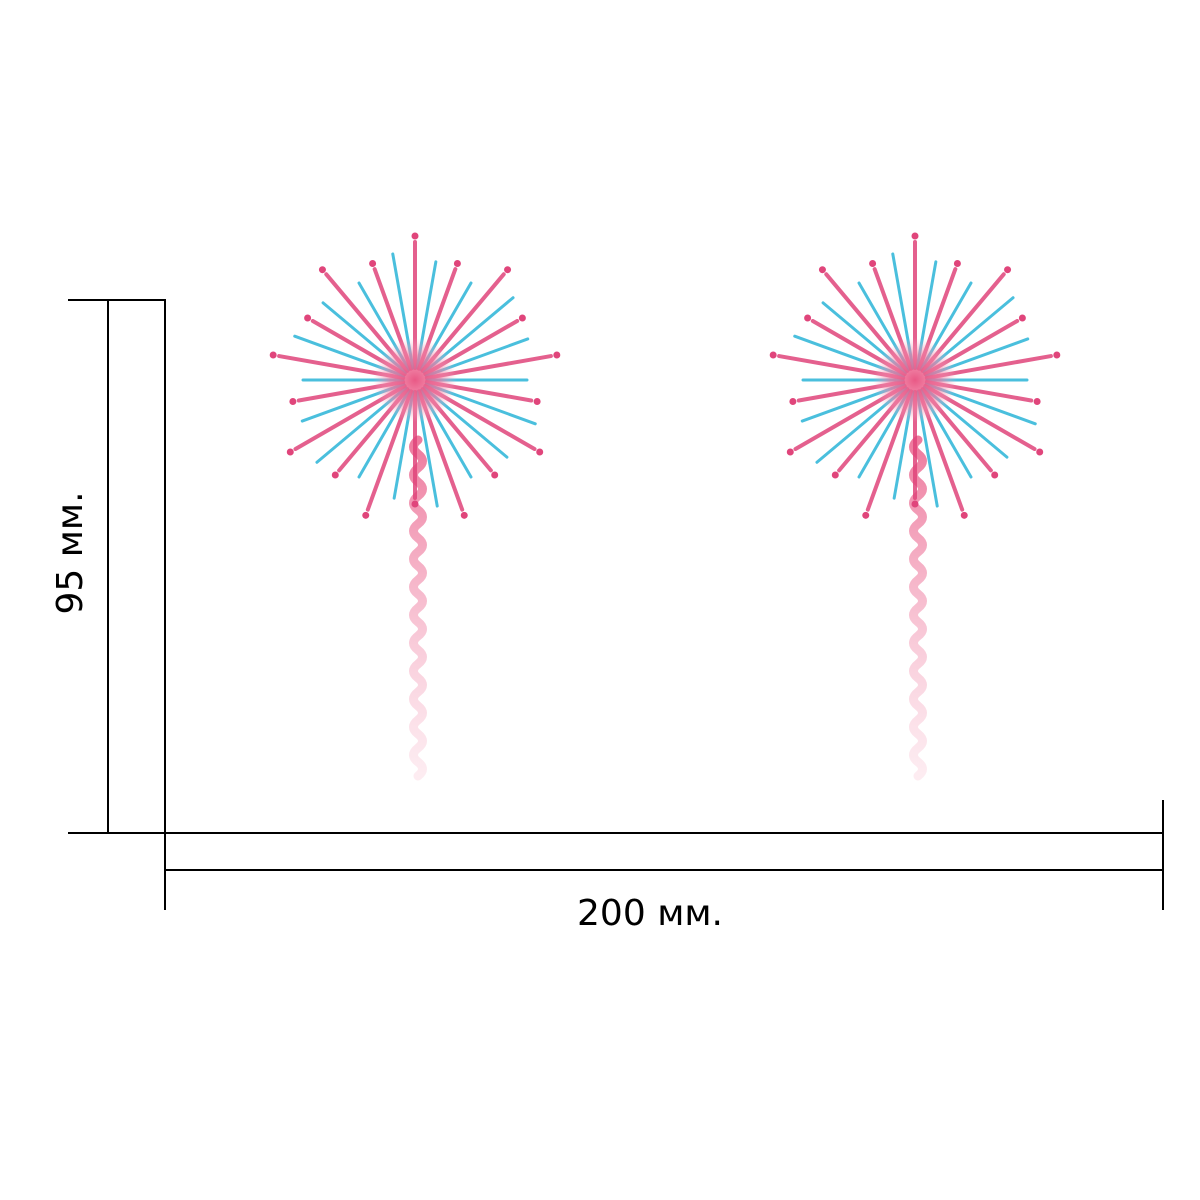 This screenshot has width=1200, height=1200. I want to click on height-label: 95 мм., so click(70, 552).